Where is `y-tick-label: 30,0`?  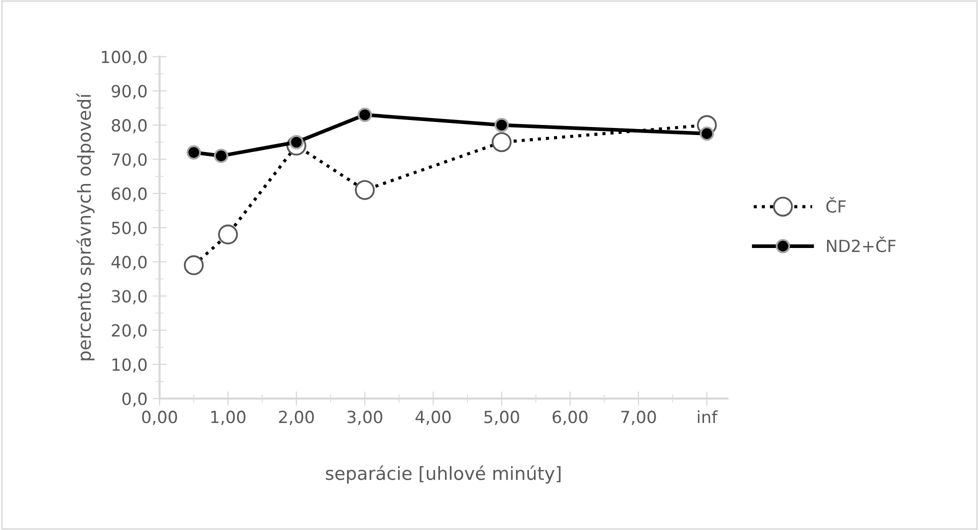
y-tick-label: 30,0 is located at coordinates (129, 297).